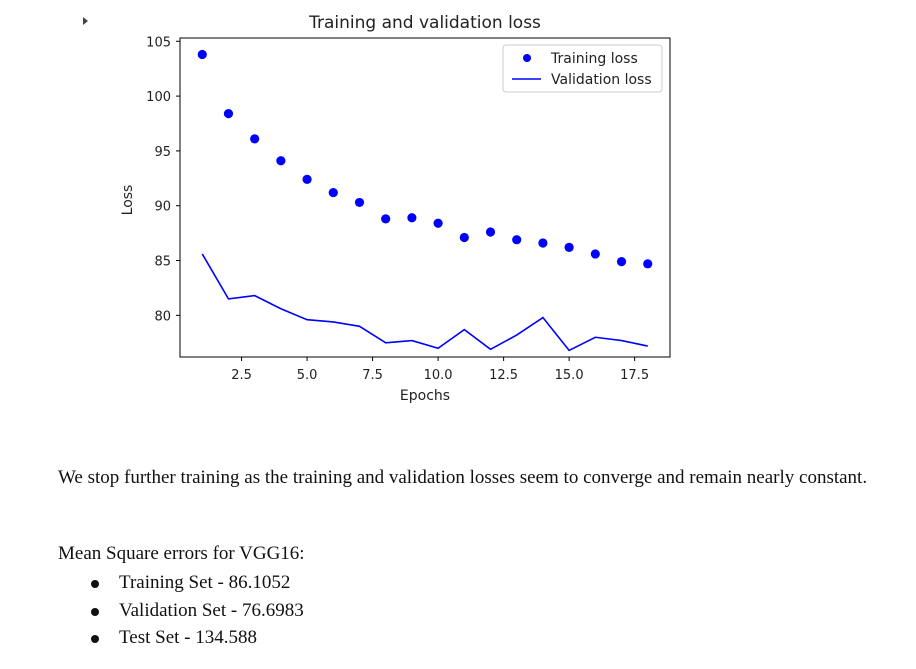 The width and height of the screenshot is (916, 669). What do you see at coordinates (128, 200) in the screenshot?
I see `y-axis-label: Loss` at bounding box center [128, 200].